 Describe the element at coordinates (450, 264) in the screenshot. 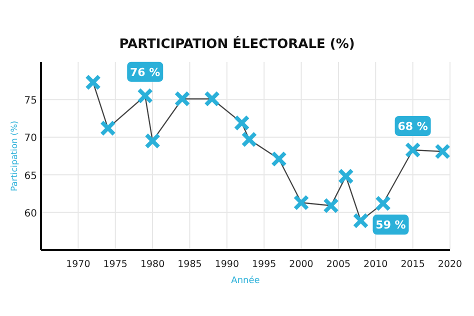

I see `x-tick-label: 2020` at that location.